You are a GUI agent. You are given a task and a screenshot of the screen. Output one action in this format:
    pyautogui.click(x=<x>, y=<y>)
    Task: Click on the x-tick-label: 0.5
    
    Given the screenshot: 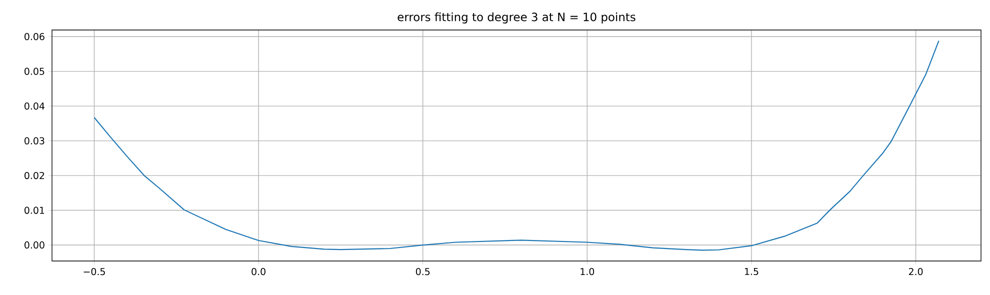 What is the action you would take?
    pyautogui.click(x=423, y=272)
    